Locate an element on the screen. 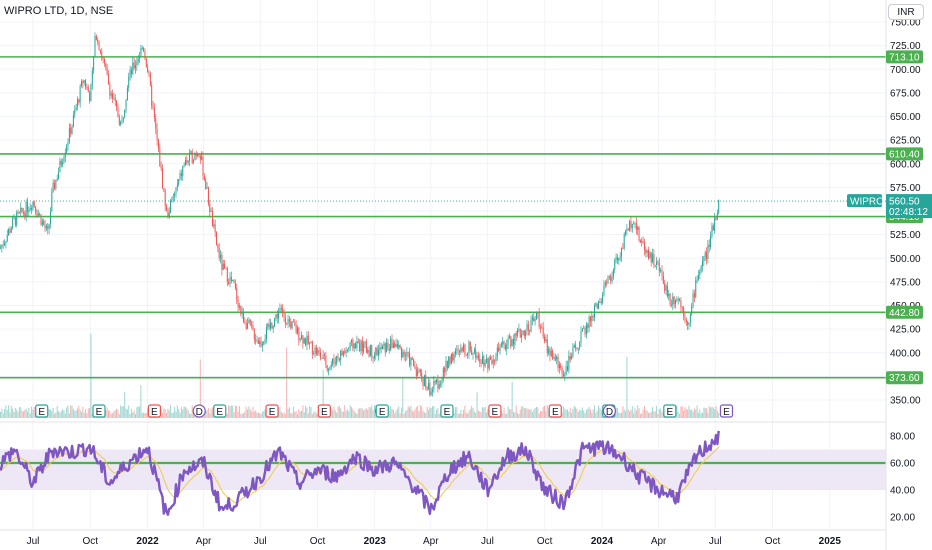 This screenshot has height=550, width=932. event-marker-letter: E is located at coordinates (447, 412).